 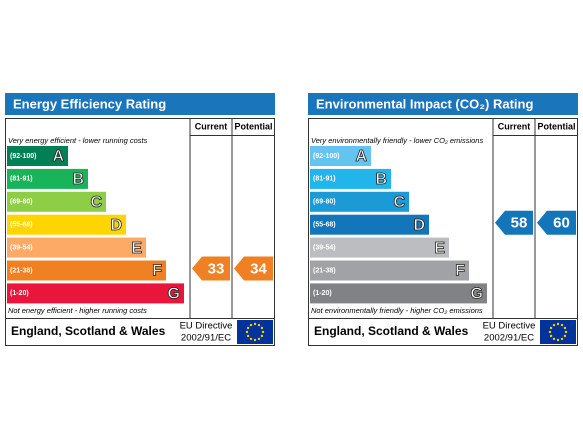 What do you see at coordinates (561, 223) in the screenshot?
I see `rating-value: 60` at bounding box center [561, 223].